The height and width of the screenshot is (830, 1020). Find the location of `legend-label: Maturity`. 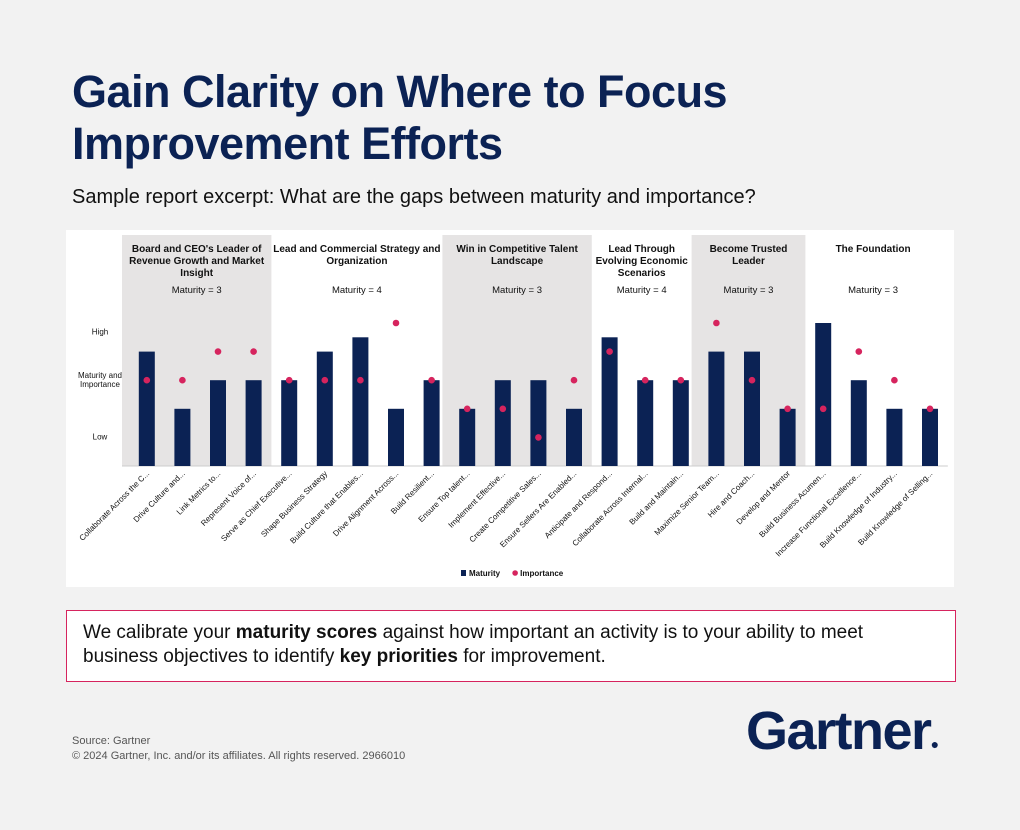

legend-label: Maturity is located at coordinates (485, 573).